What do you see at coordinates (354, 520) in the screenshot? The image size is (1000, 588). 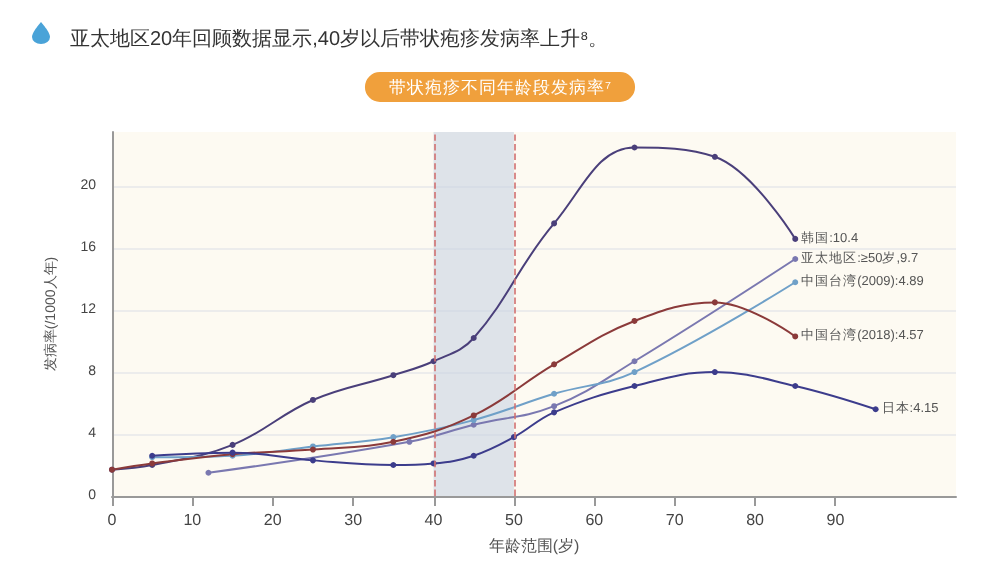 I see `x-tick-label: 30` at bounding box center [354, 520].